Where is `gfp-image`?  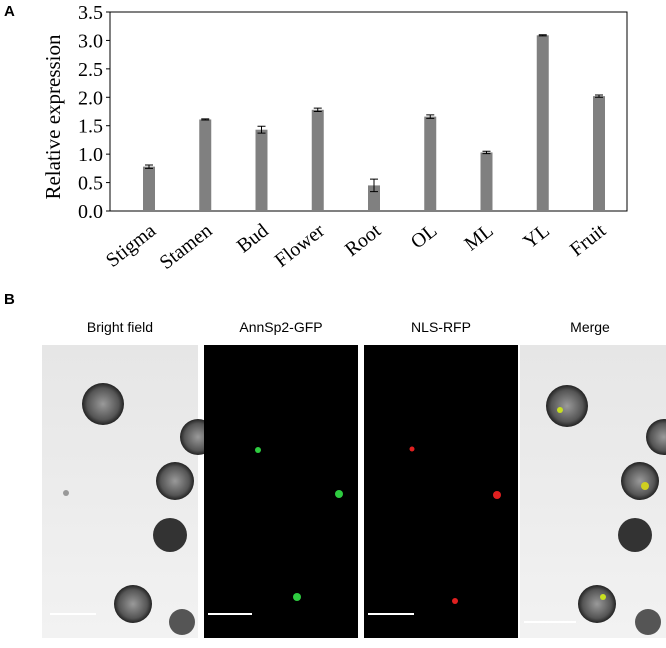 gfp-image is located at coordinates (281, 491).